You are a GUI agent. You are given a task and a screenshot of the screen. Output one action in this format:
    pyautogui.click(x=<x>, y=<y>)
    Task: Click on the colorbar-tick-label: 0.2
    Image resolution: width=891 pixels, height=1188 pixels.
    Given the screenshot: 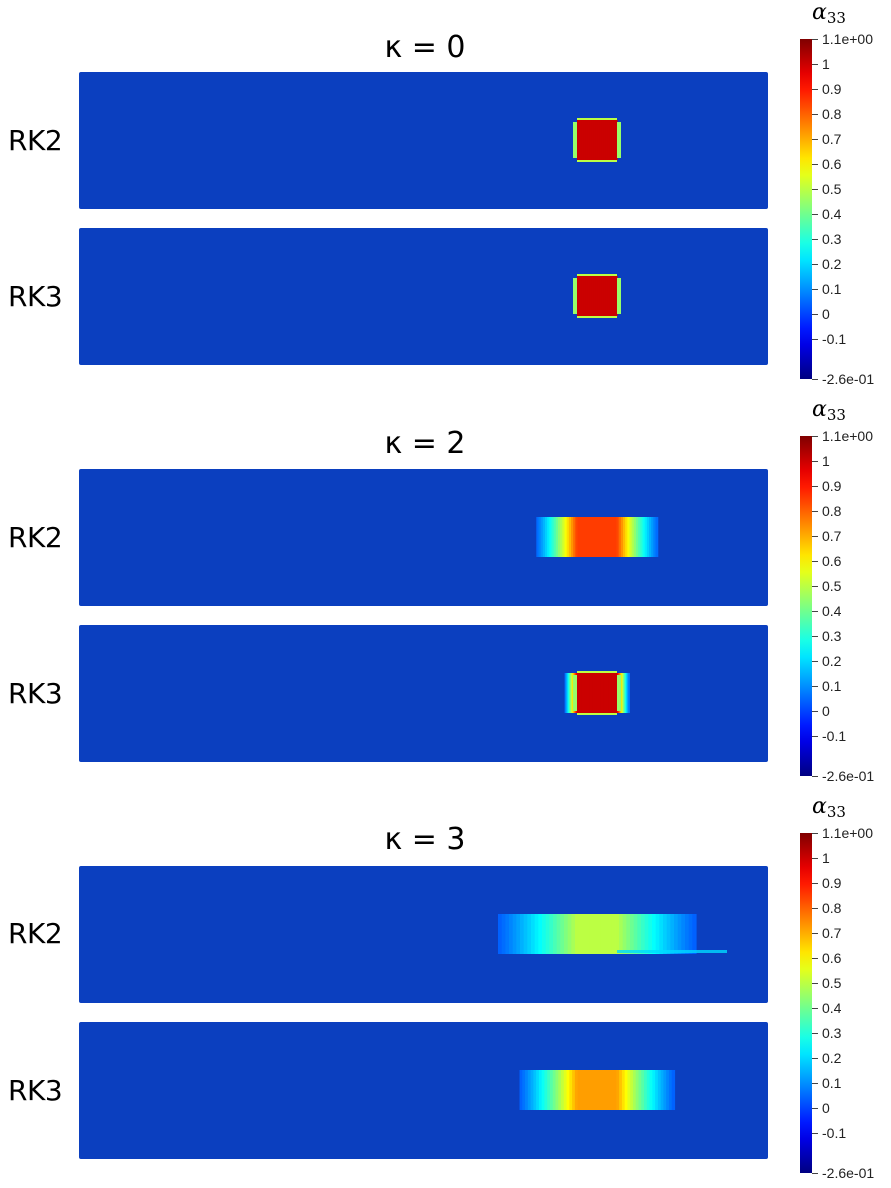 What is the action you would take?
    pyautogui.click(x=832, y=1058)
    